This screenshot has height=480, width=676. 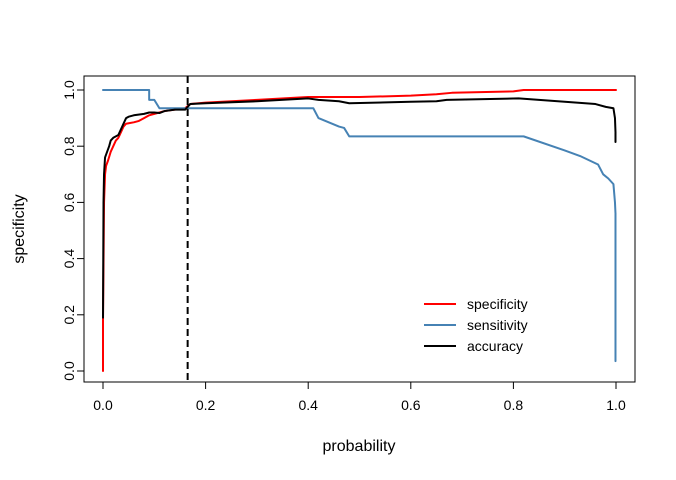 What do you see at coordinates (497, 325) in the screenshot?
I see `legend-label-sensitivity: sensitivity` at bounding box center [497, 325].